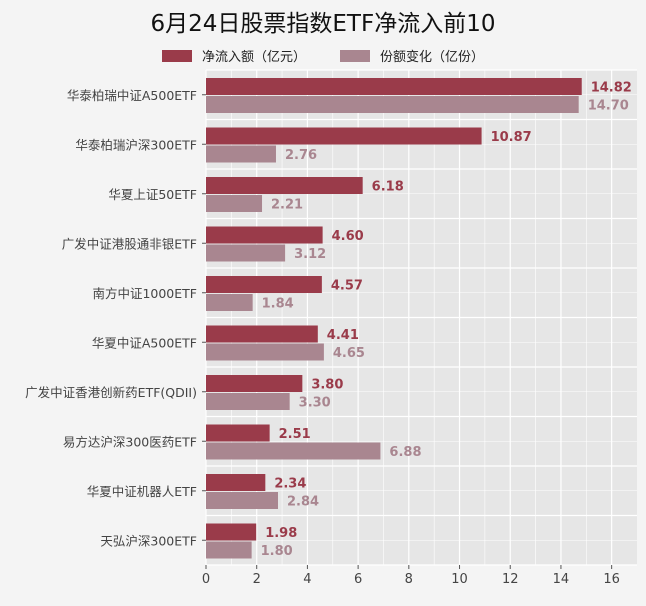  I want to click on x-tick-label: 12, so click(510, 579).